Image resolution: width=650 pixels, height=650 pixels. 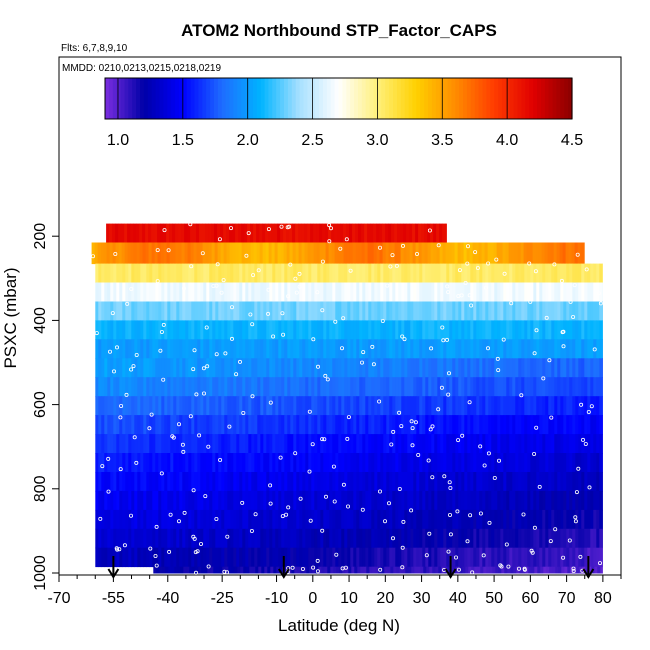 What do you see at coordinates (603, 598) in the screenshot?
I see `x-tick-label: 80` at bounding box center [603, 598].